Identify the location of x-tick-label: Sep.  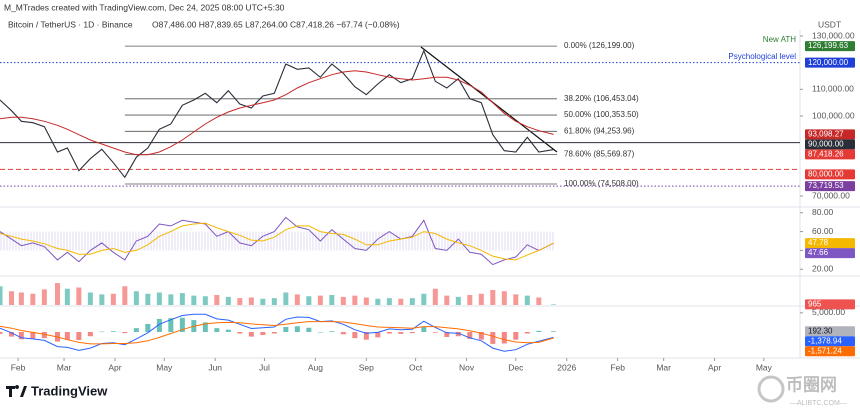
(366, 367).